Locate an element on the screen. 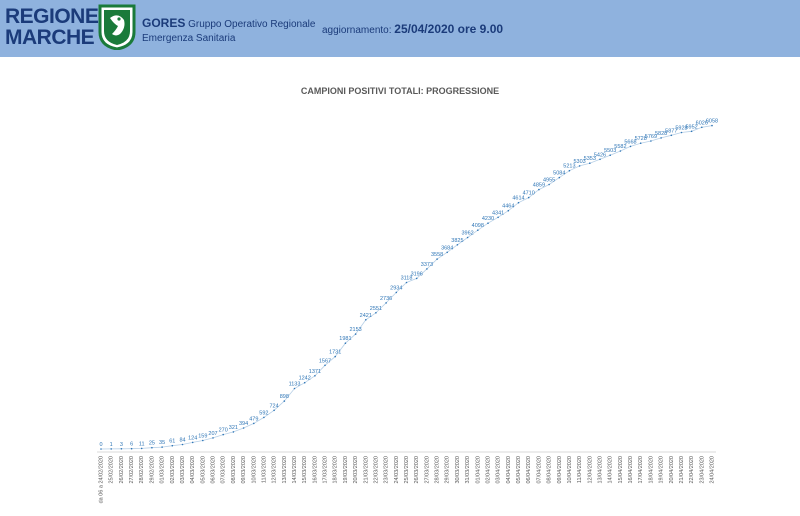  update-info: aggiornamento: 25/04/2020 ore 9.00 is located at coordinates (412, 29).